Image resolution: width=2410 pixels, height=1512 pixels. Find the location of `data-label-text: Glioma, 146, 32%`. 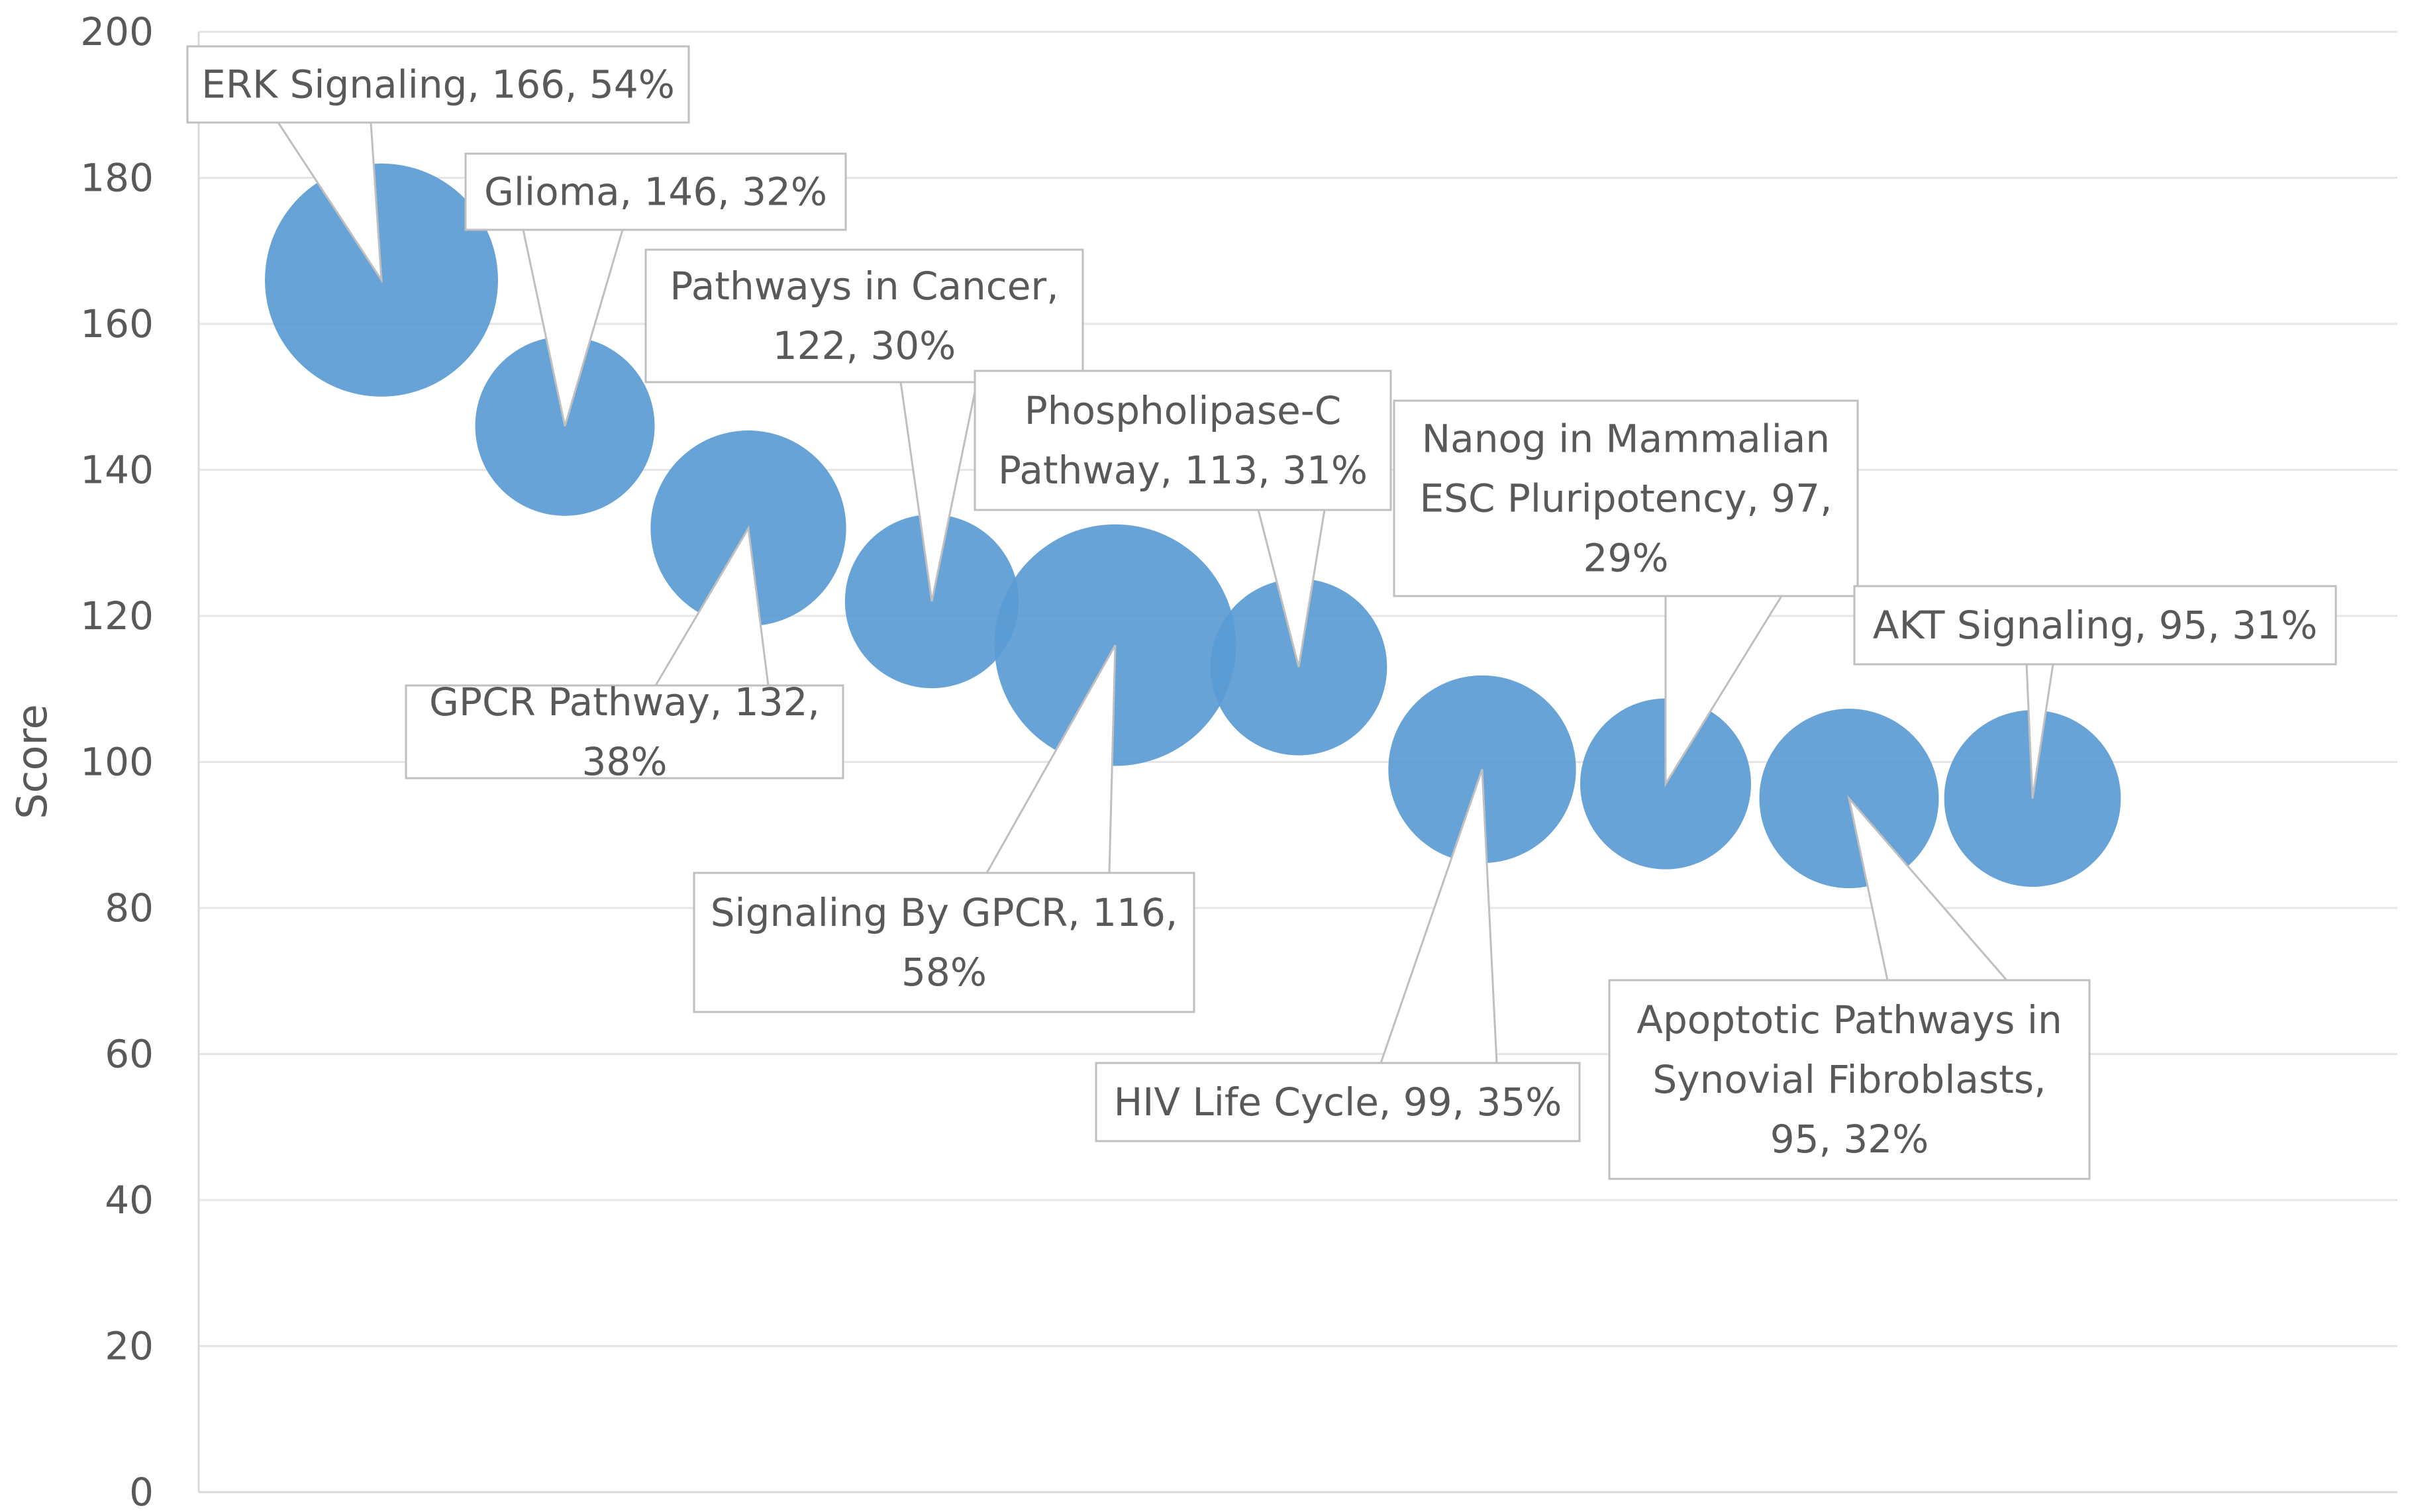

data-label-text: Glioma, 146, 32% is located at coordinates (655, 193).